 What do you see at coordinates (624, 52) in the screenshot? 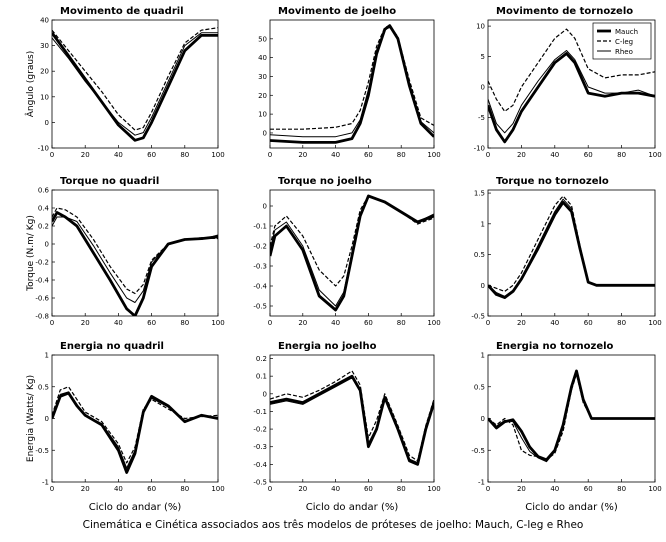
I see `legend-label: Rheo` at bounding box center [624, 52].